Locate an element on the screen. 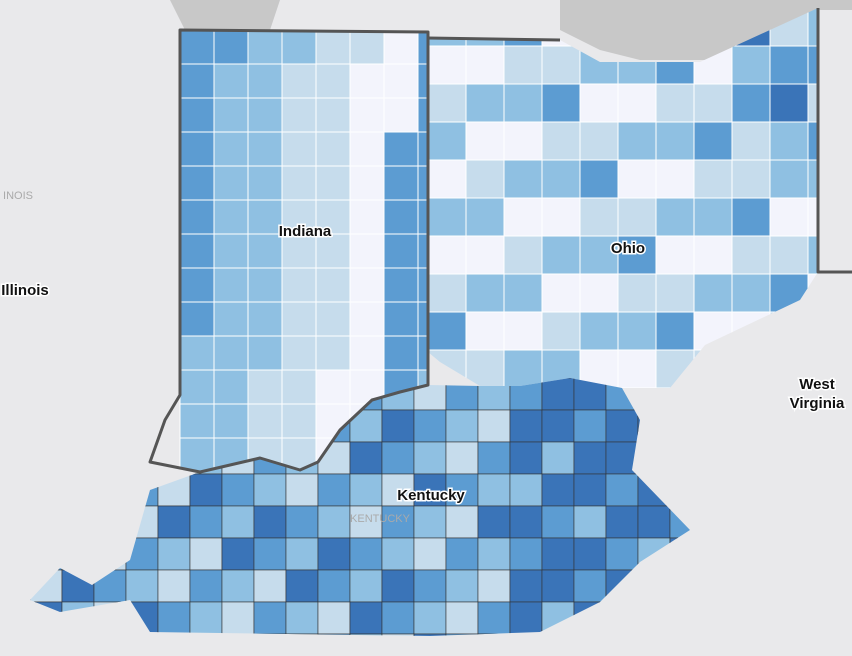  state-label: Kentucky is located at coordinates (431, 495).